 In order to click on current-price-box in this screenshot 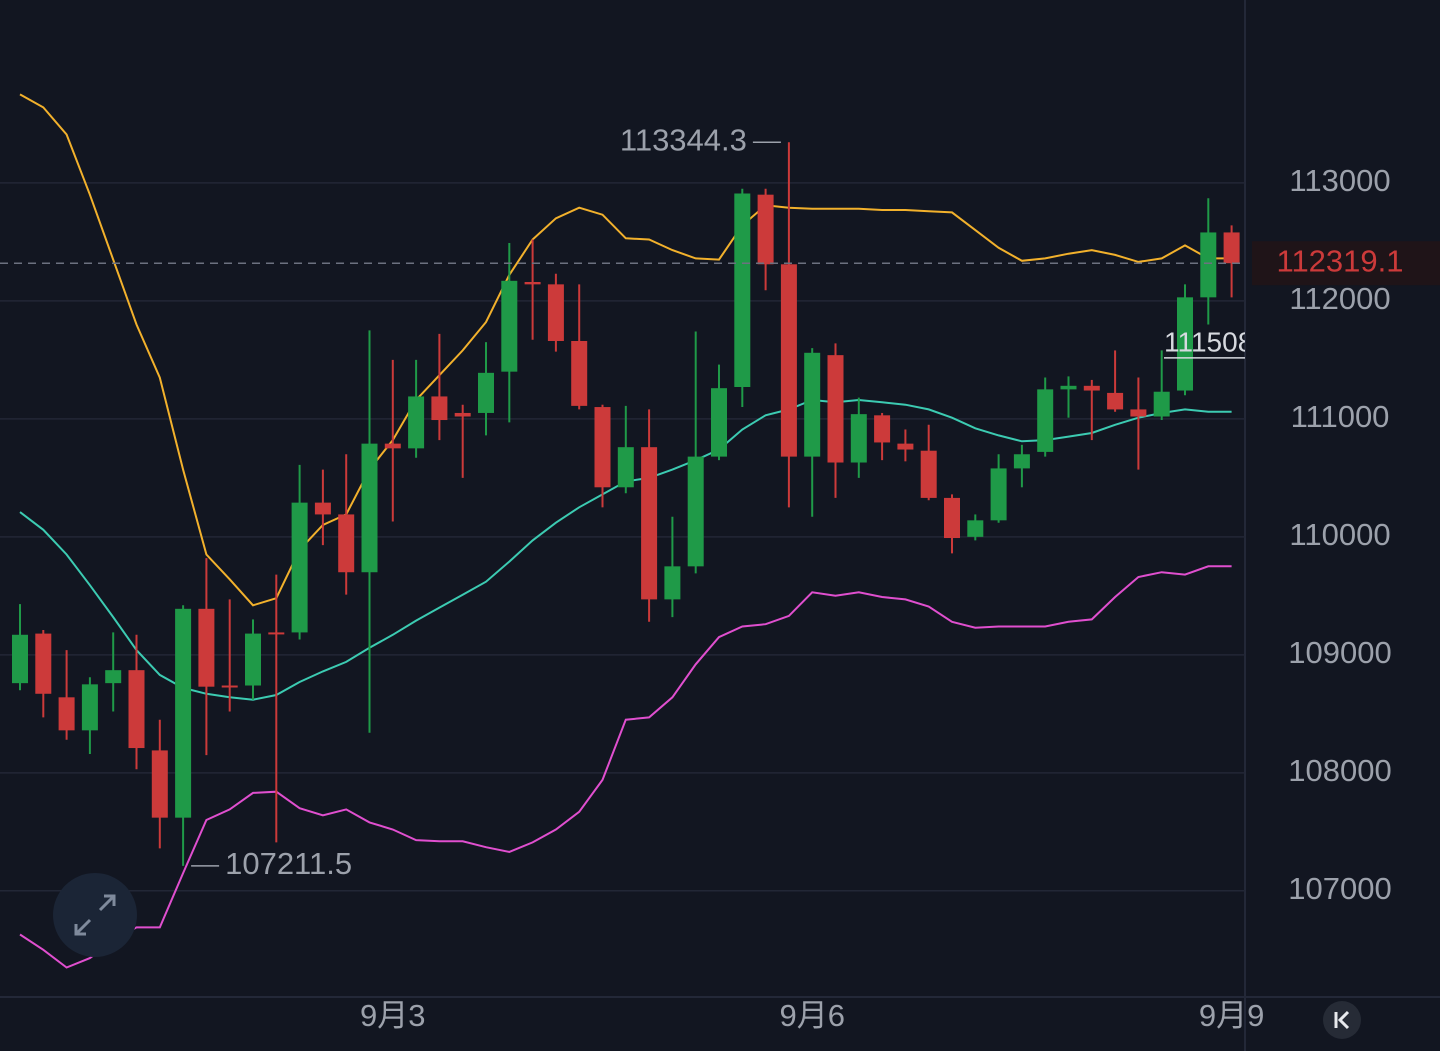, I will do `click(1346, 263)`.